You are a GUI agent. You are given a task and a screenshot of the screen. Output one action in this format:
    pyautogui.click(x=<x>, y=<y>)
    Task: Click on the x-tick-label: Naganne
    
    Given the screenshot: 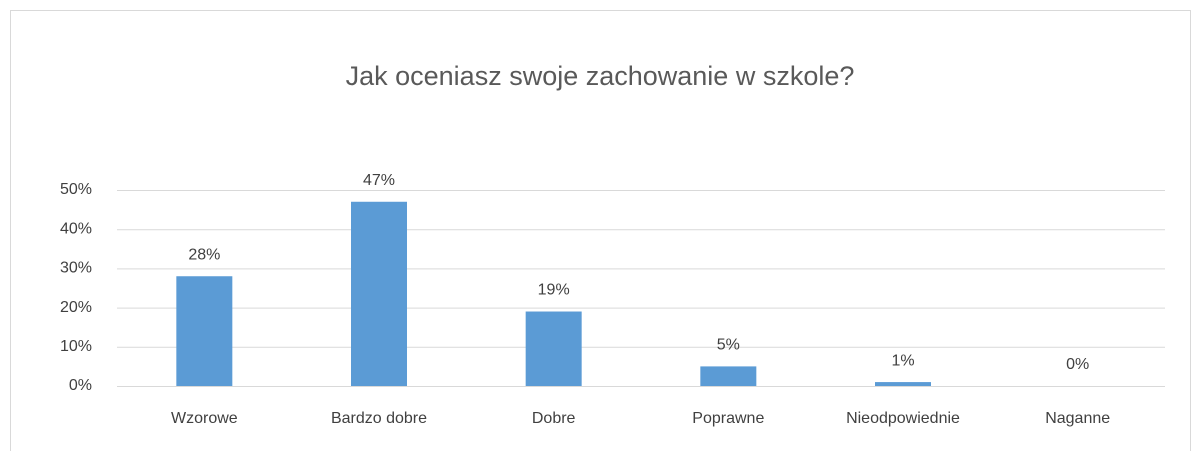 What is the action you would take?
    pyautogui.click(x=1077, y=418)
    